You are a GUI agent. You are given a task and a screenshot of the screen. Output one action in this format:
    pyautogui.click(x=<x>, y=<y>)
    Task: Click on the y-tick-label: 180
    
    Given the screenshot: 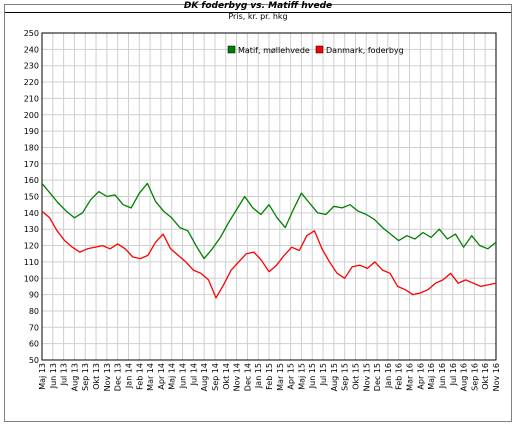 What is the action you would take?
    pyautogui.click(x=31, y=147)
    